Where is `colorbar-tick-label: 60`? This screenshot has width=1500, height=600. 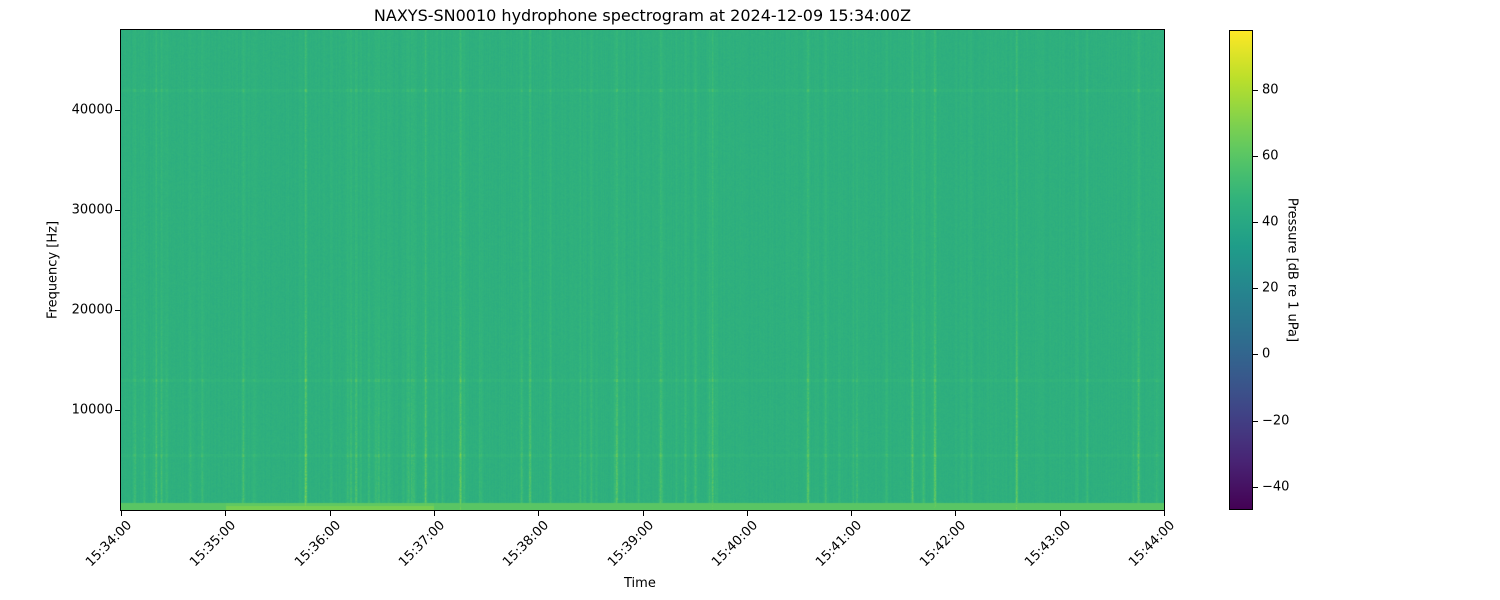
colorbar-tick-label: 60 is located at coordinates (1270, 156).